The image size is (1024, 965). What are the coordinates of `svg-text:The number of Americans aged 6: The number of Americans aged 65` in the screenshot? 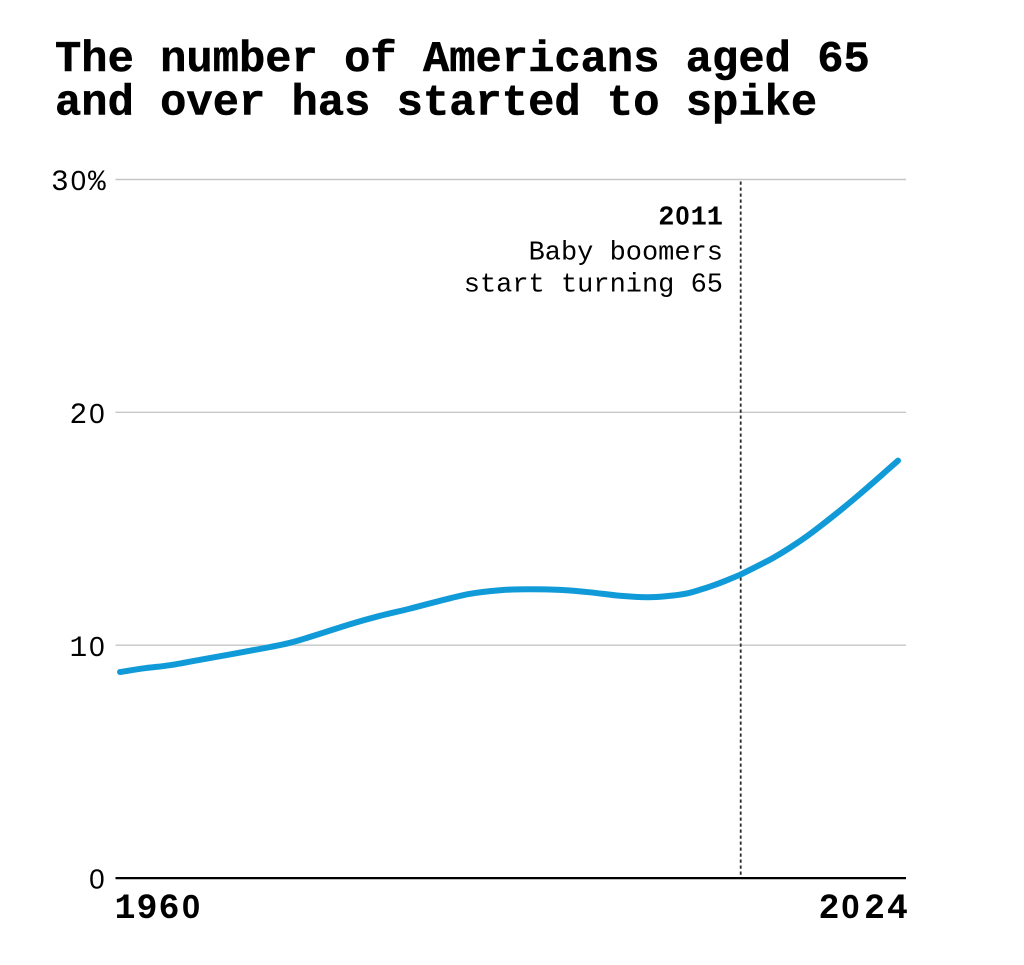 It's located at (462, 60).